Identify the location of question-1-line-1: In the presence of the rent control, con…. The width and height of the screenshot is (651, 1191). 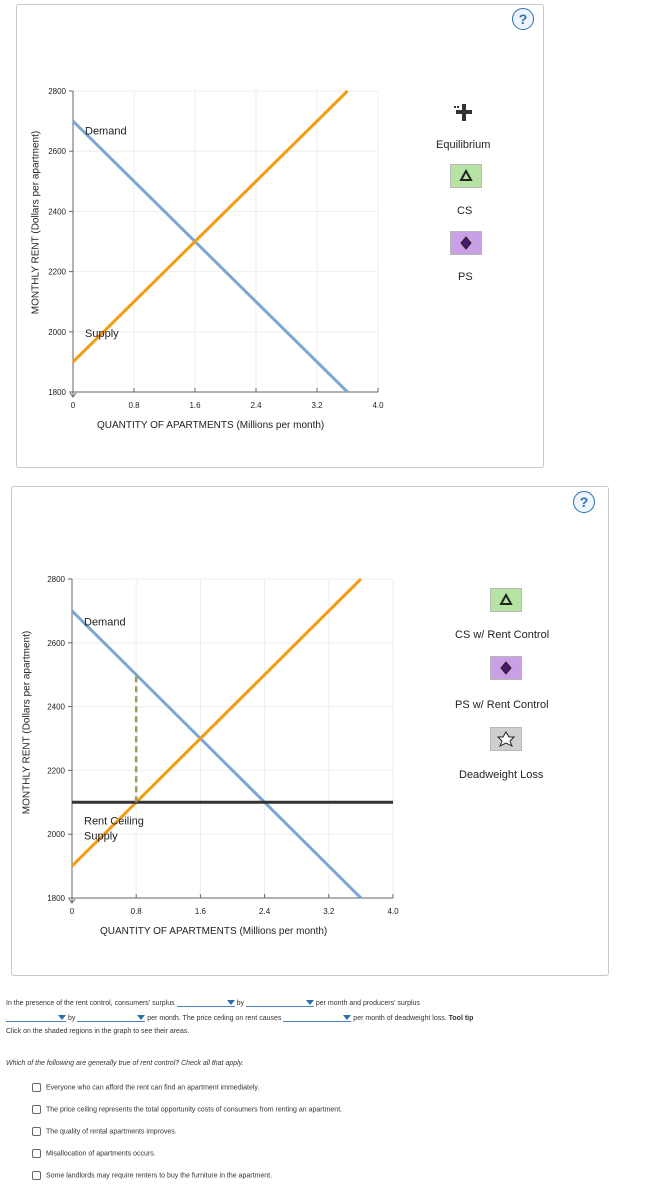
(213, 1002).